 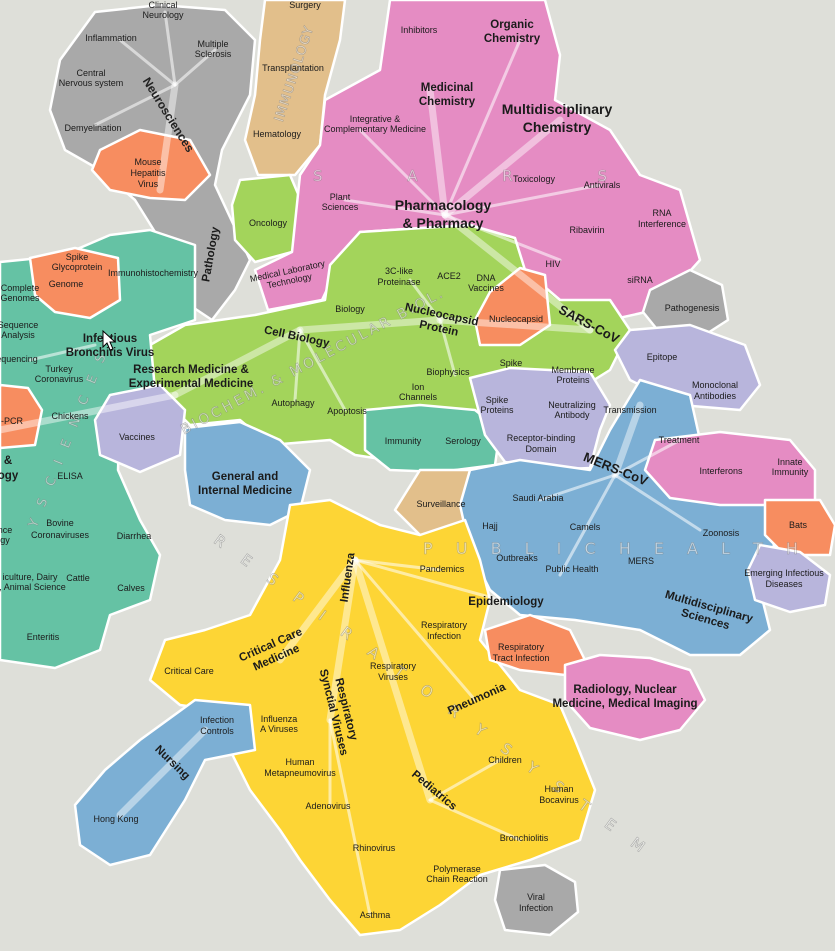 What do you see at coordinates (403, 441) in the screenshot?
I see `term-immunity: Immunity` at bounding box center [403, 441].